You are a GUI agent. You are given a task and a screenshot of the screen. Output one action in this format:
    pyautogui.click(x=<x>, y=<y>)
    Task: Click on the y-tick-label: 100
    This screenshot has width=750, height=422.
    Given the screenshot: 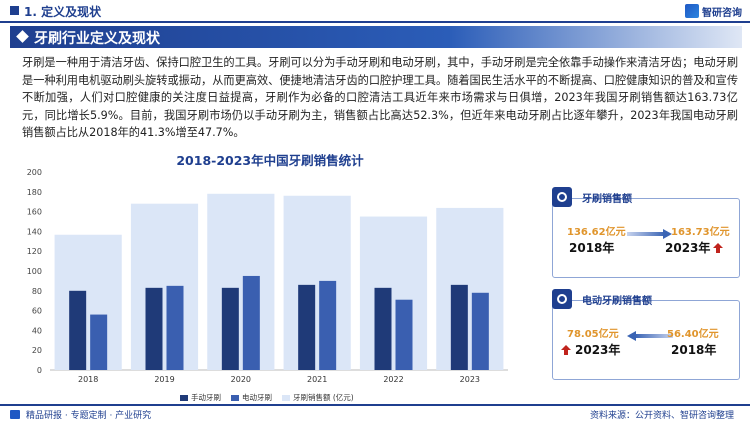 What is the action you would take?
    pyautogui.click(x=34, y=271)
    